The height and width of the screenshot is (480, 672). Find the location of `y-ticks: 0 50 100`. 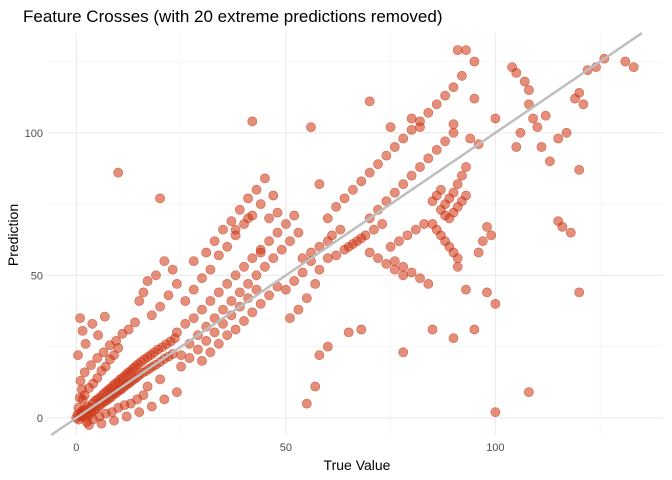

y-ticks: 0 50 100 is located at coordinates (34, 276).